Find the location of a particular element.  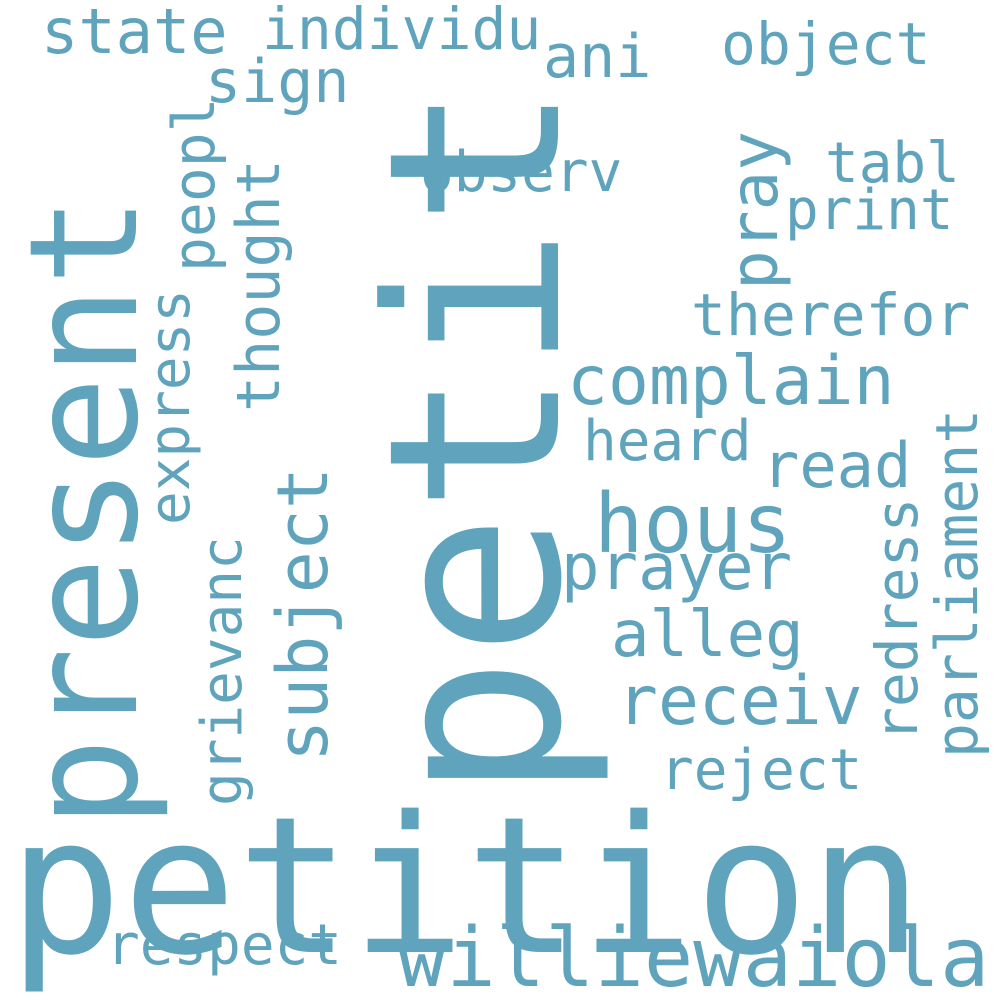

word-read: read is located at coordinates (837, 465).